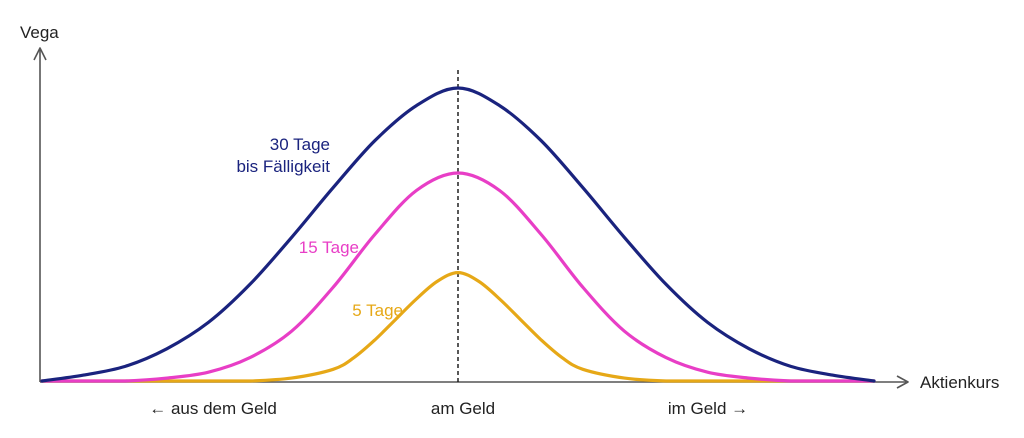 The width and height of the screenshot is (1024, 438). I want to click on series-label-1: 15 Tage, so click(329, 247).